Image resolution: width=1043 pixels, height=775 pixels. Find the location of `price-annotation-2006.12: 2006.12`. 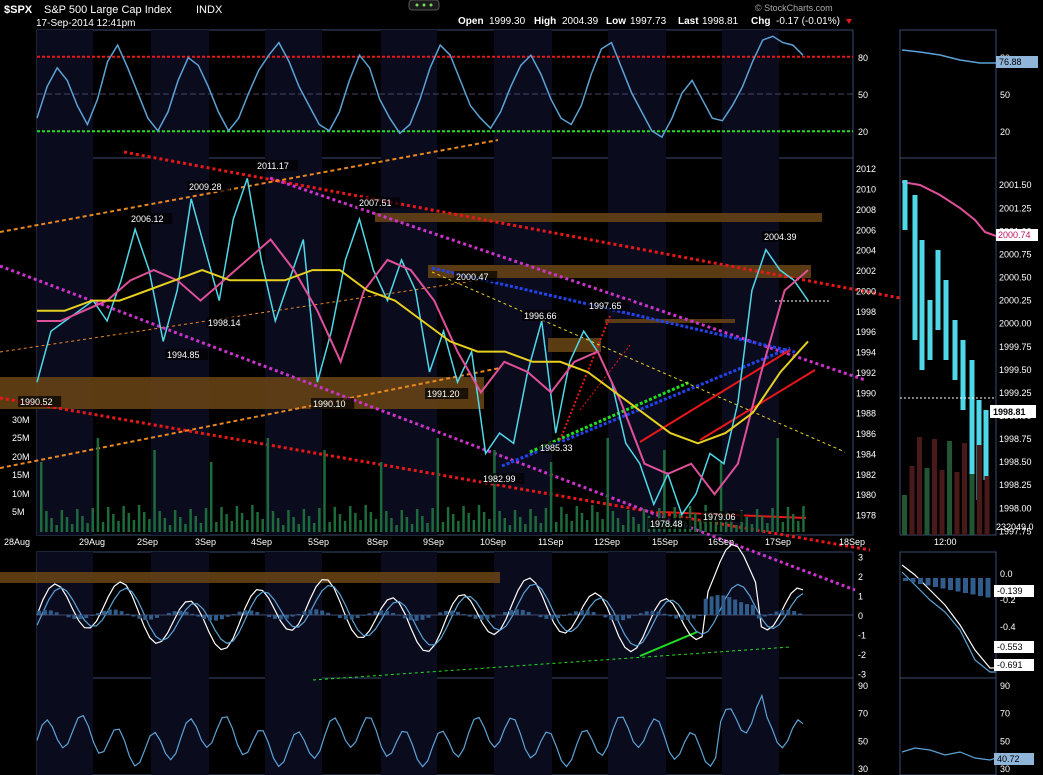

price-annotation-2006.12: 2006.12 is located at coordinates (151, 218).